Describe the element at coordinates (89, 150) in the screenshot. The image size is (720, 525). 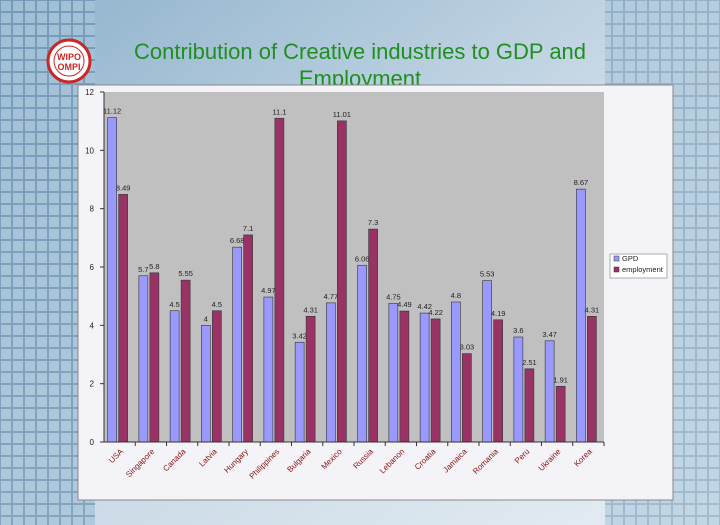
I see `y-tick-label: 10` at that location.